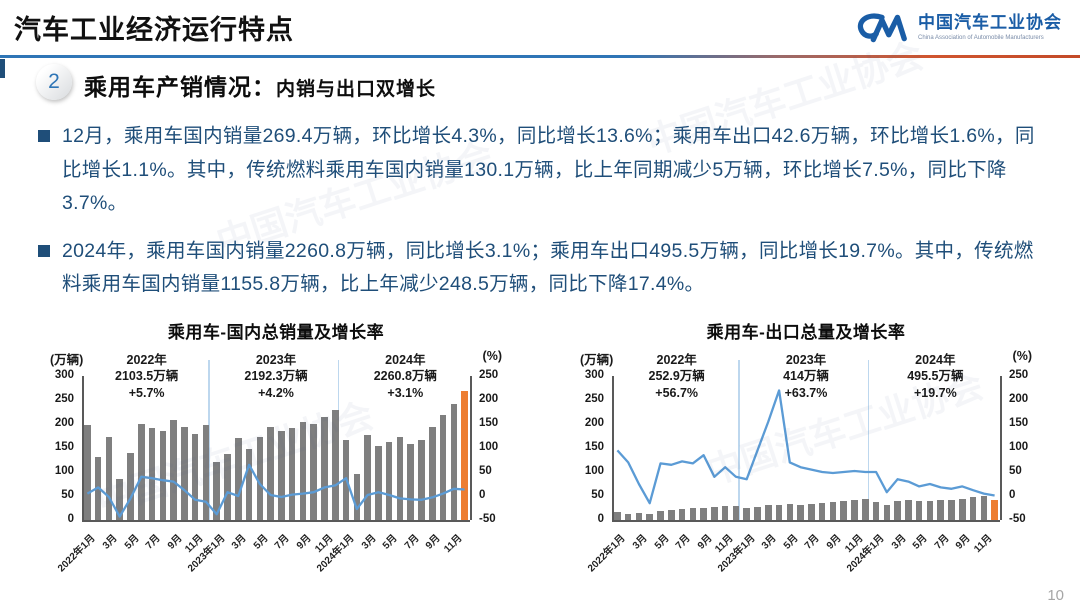 The image size is (1080, 608). I want to click on annotation-total: 2103.5万辆, so click(147, 376).